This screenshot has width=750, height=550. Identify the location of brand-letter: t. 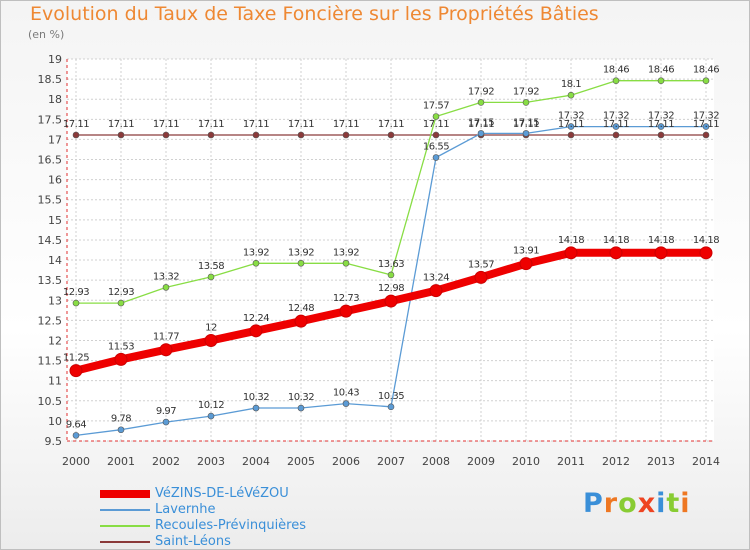
(673, 503).